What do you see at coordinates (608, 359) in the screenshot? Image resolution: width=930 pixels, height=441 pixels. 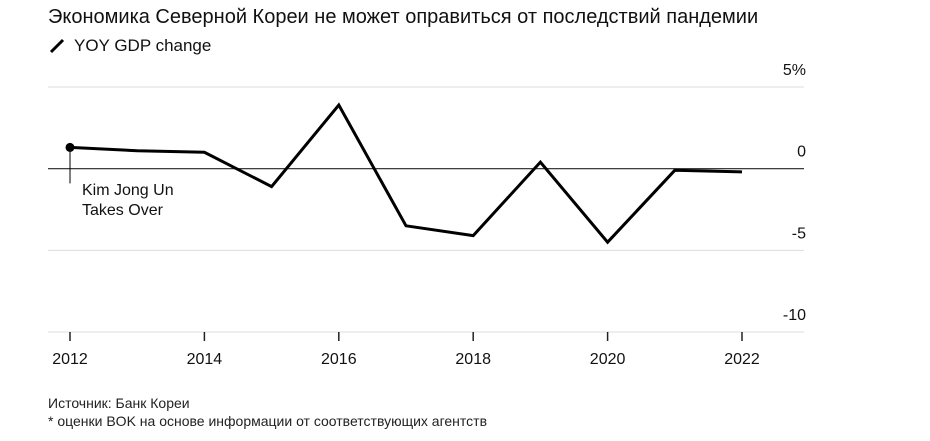 I see `x-tick-label: 2020` at bounding box center [608, 359].